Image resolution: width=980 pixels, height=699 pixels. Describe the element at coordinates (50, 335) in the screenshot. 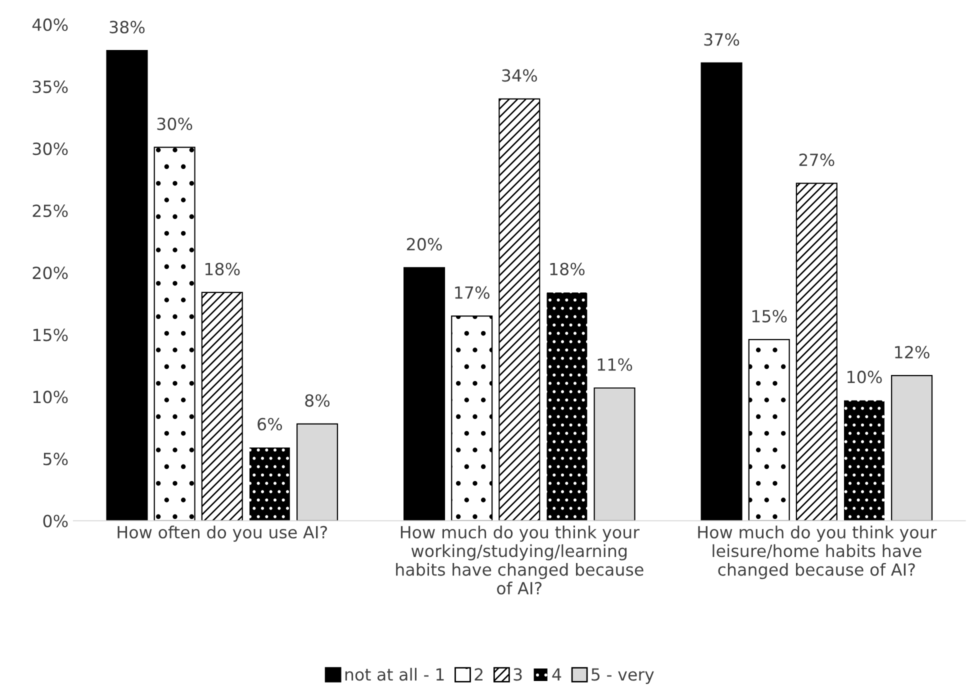

I see `y-tick-label: 15%` at that location.